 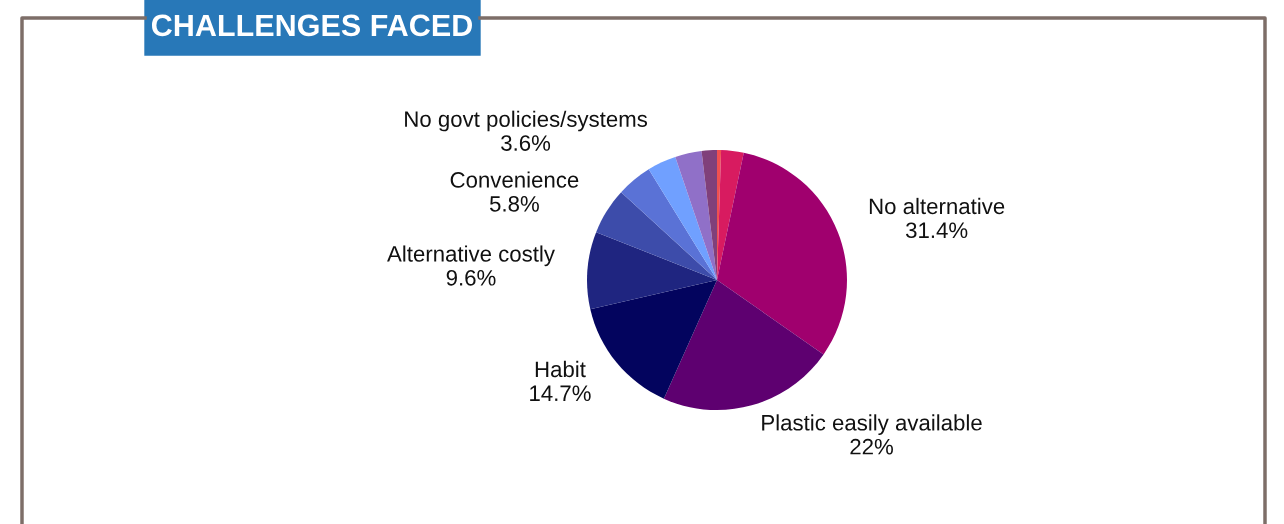 I want to click on data-label: 5.8%, so click(x=514, y=203).